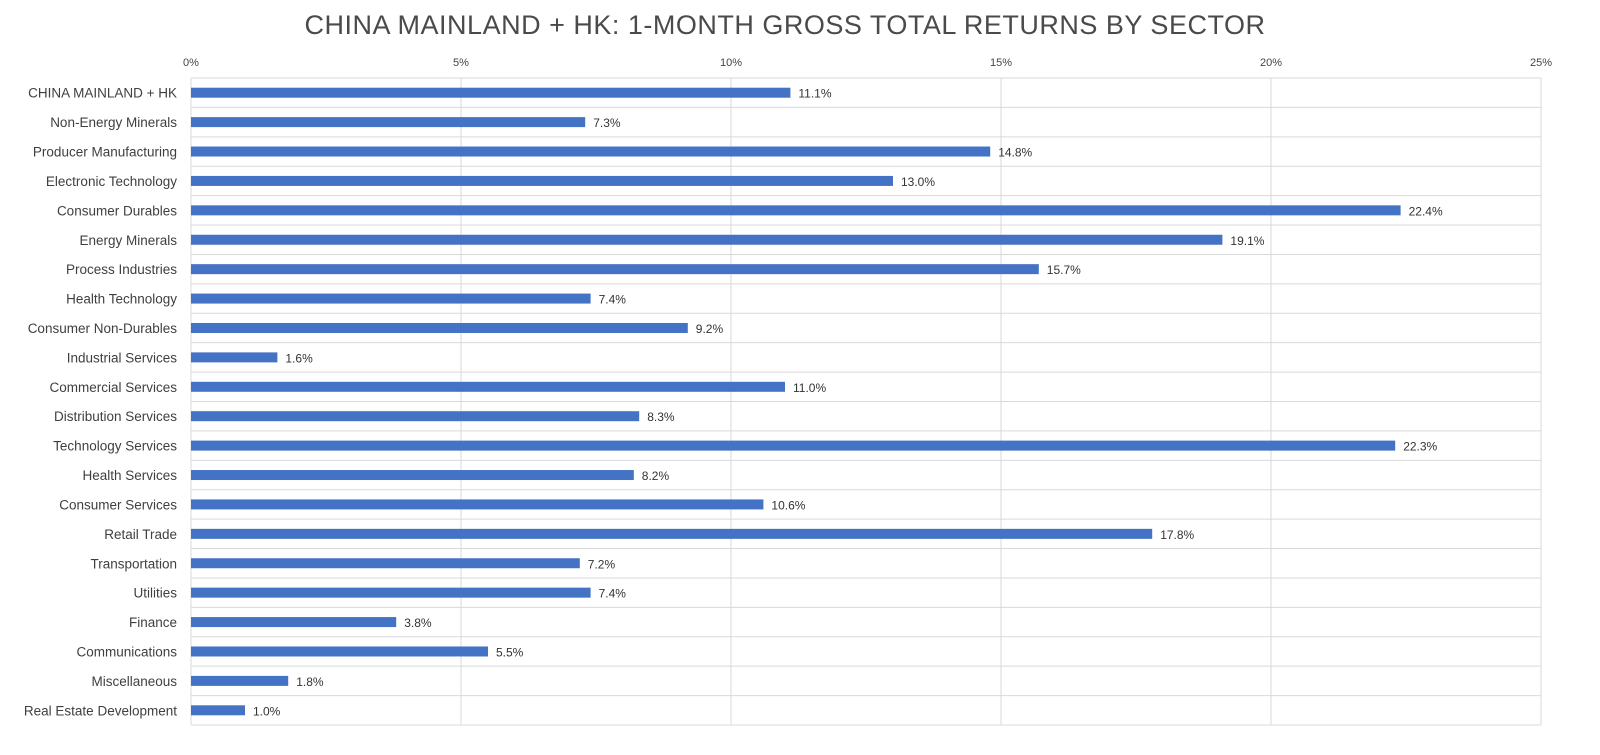 This screenshot has height=755, width=1600. I want to click on x-tick-label: 10%, so click(731, 63).